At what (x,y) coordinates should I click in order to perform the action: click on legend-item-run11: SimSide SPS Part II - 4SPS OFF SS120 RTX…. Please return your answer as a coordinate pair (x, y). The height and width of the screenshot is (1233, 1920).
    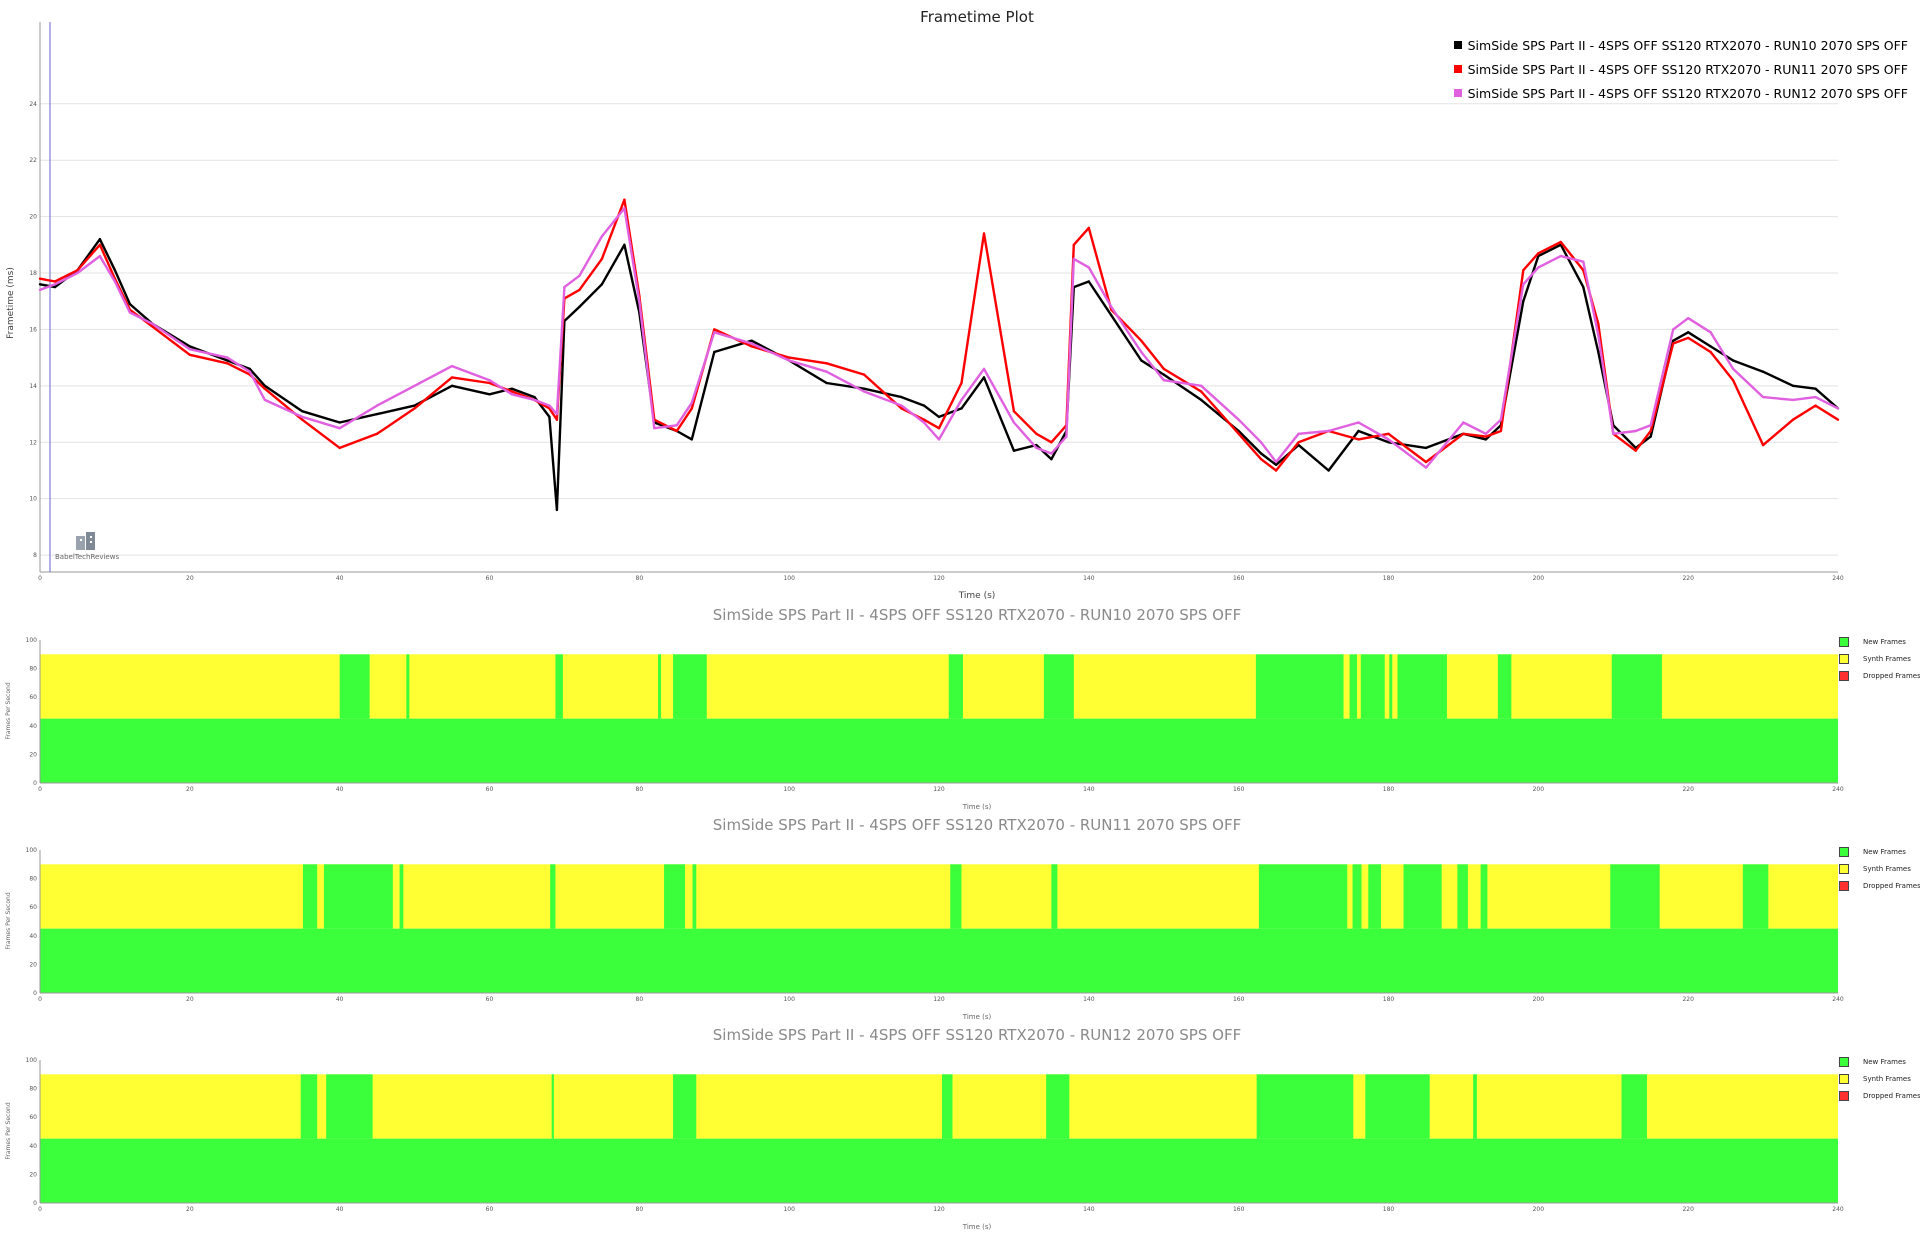
    Looking at the image, I should click on (1680, 69).